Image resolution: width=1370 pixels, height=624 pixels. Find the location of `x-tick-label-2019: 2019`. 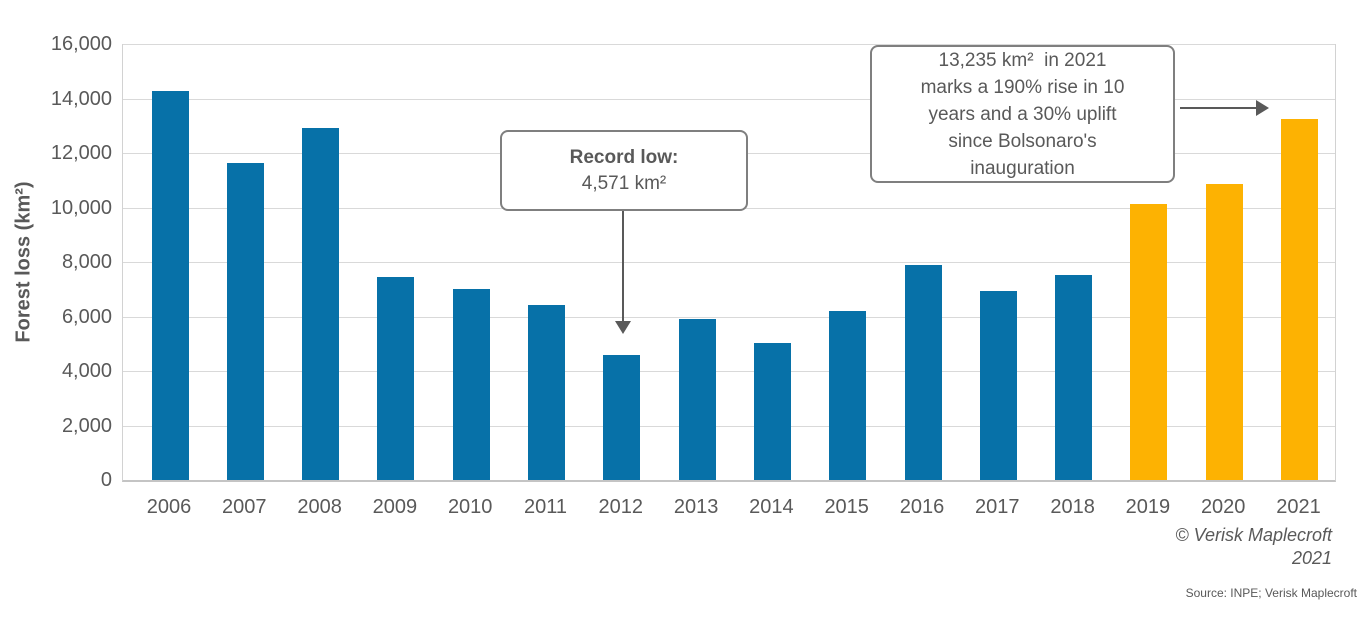

x-tick-label-2019: 2019 is located at coordinates (1148, 507).